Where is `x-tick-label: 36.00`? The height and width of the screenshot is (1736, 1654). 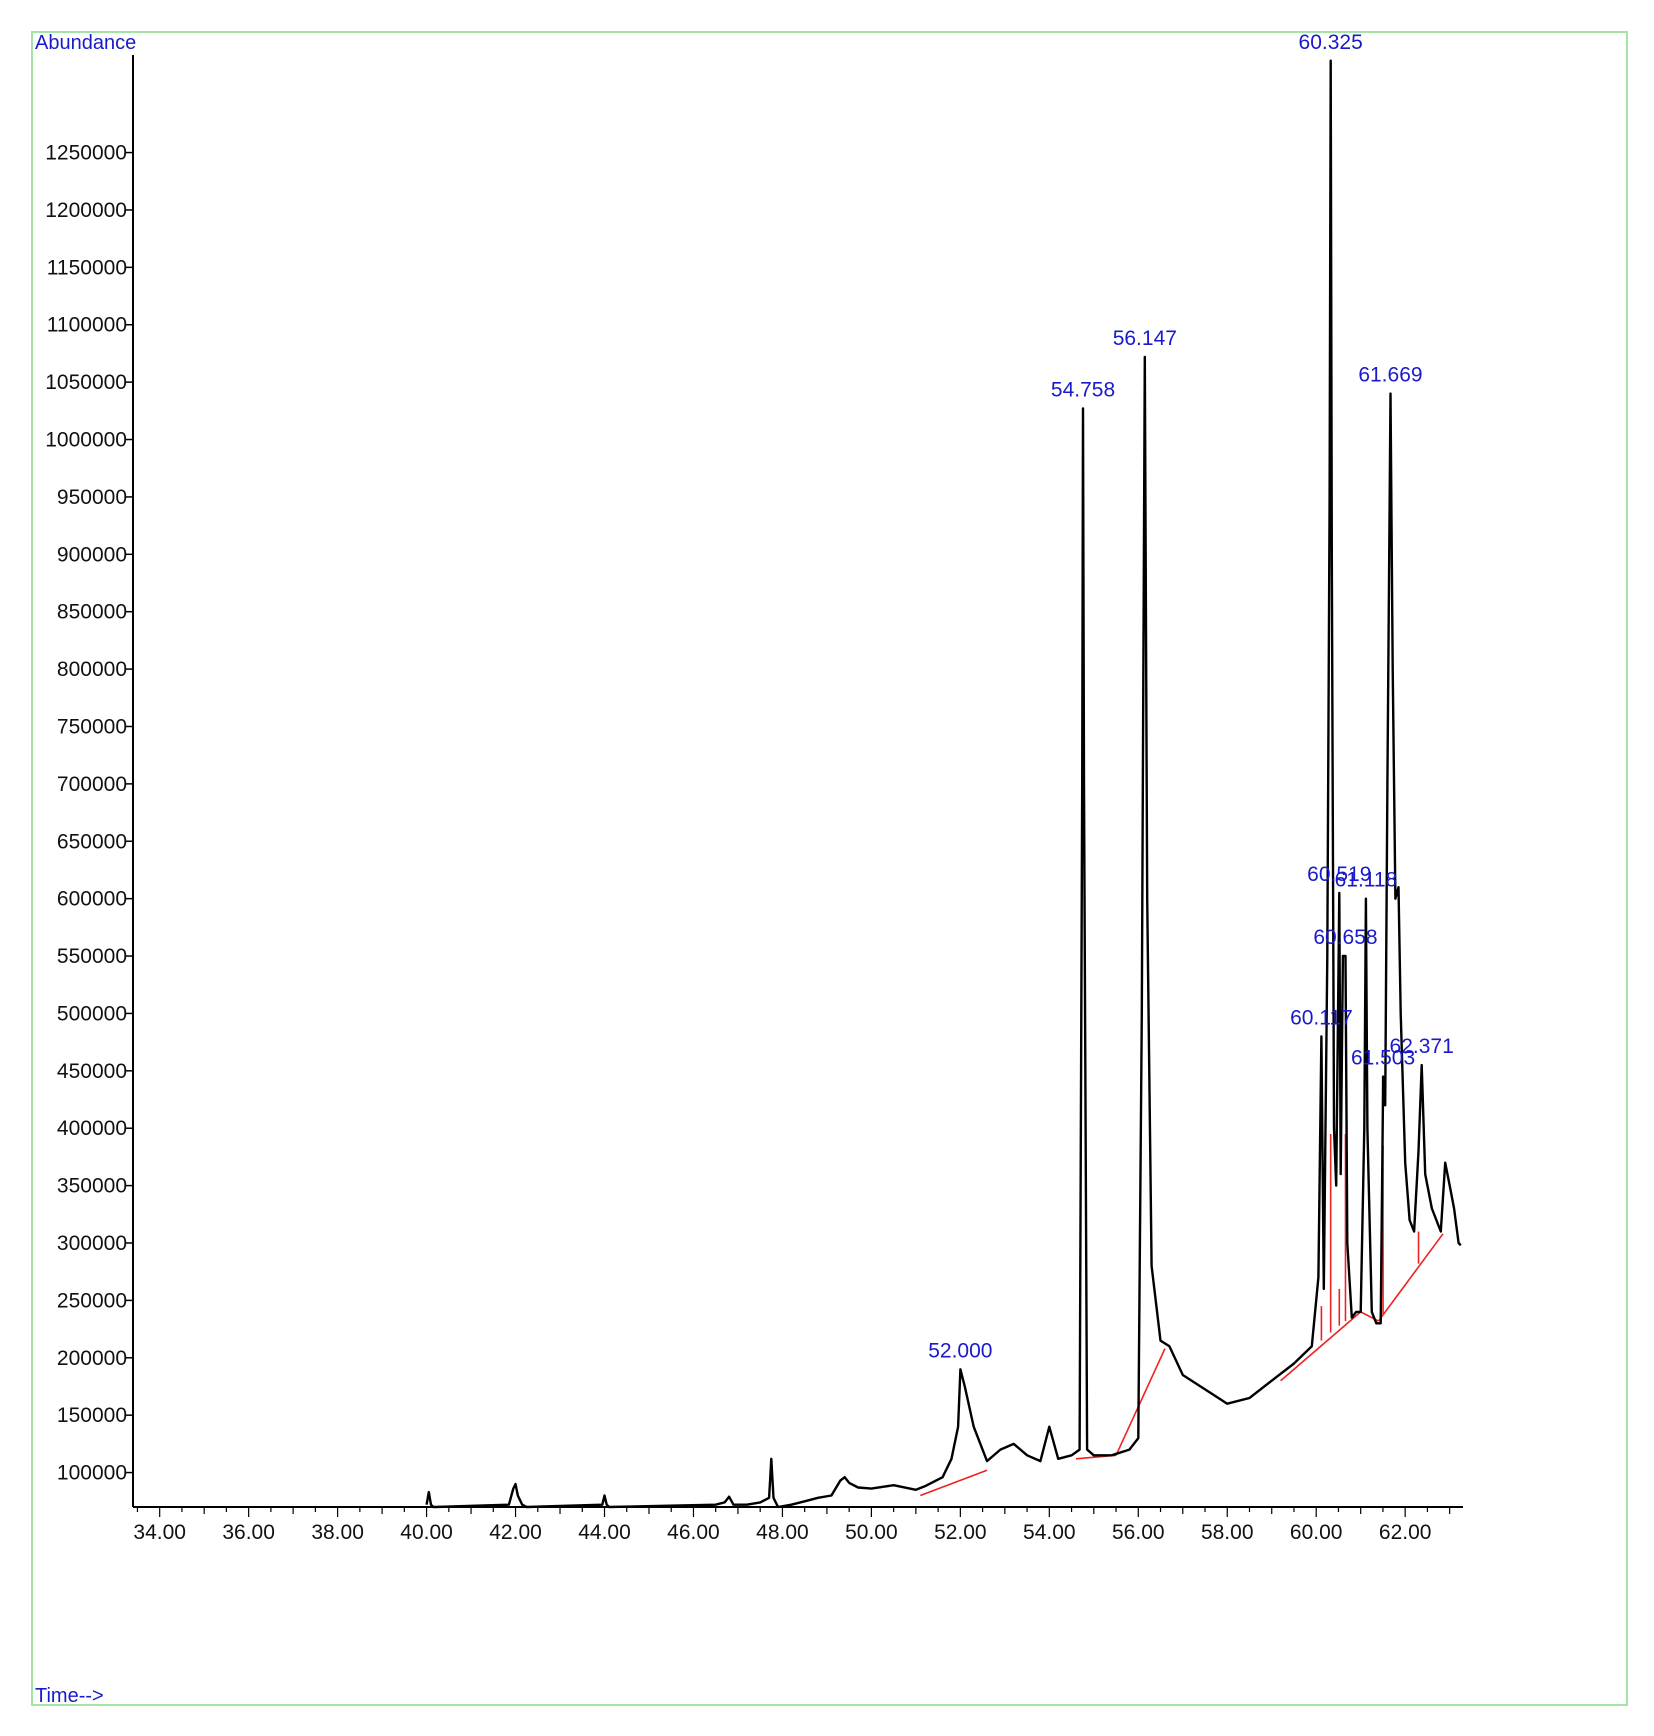 x-tick-label: 36.00 is located at coordinates (248, 1532).